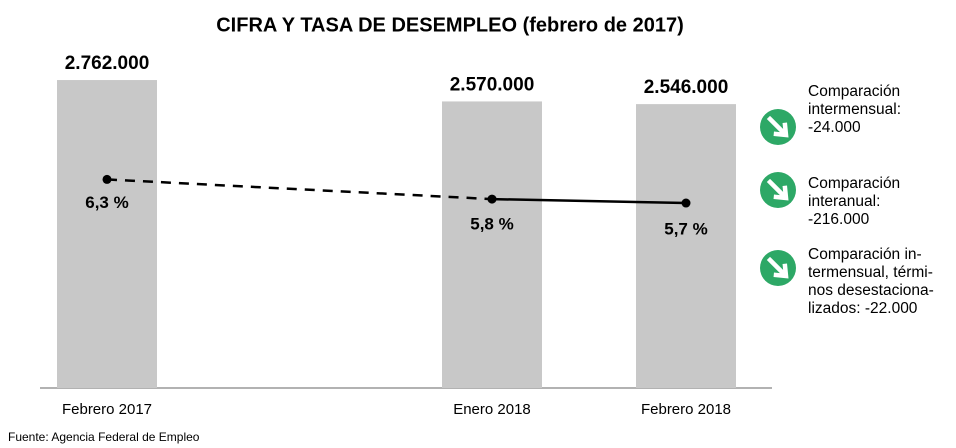 The image size is (956, 448). I want to click on annotation-text: intermensual:, so click(854, 109).